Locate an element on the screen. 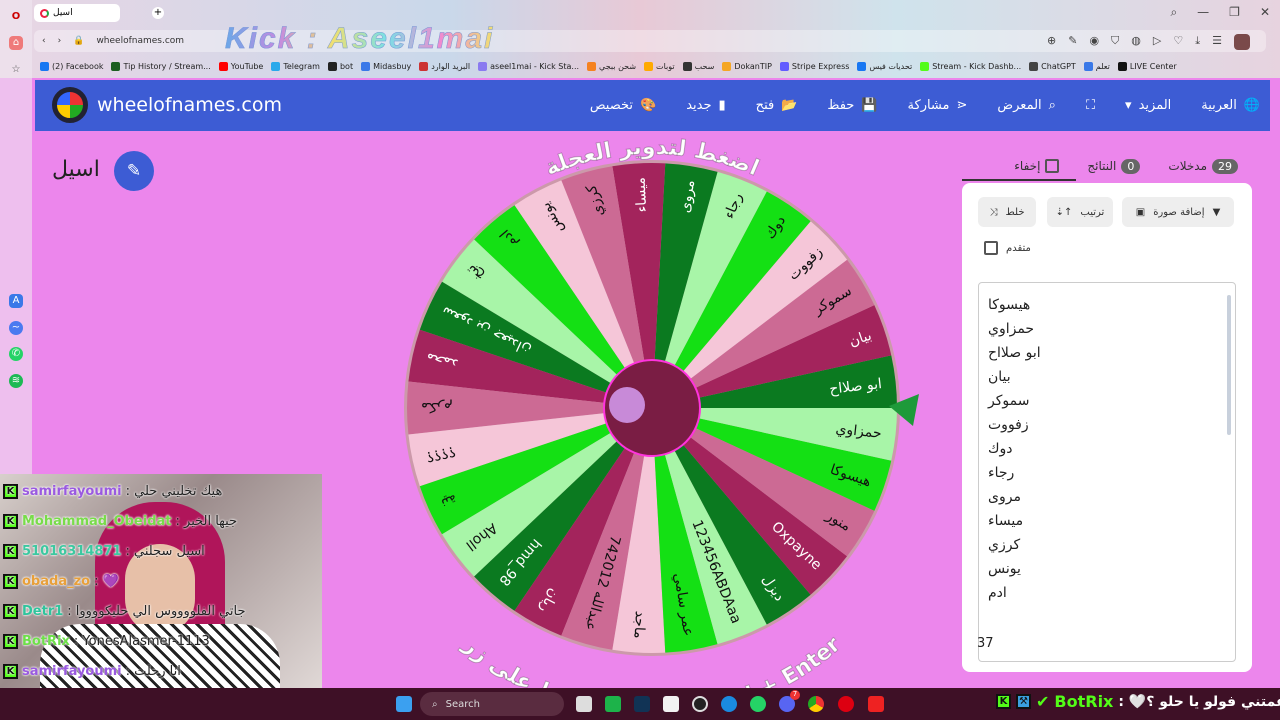  menu-fullscreen: ⛶ is located at coordinates (1090, 105).